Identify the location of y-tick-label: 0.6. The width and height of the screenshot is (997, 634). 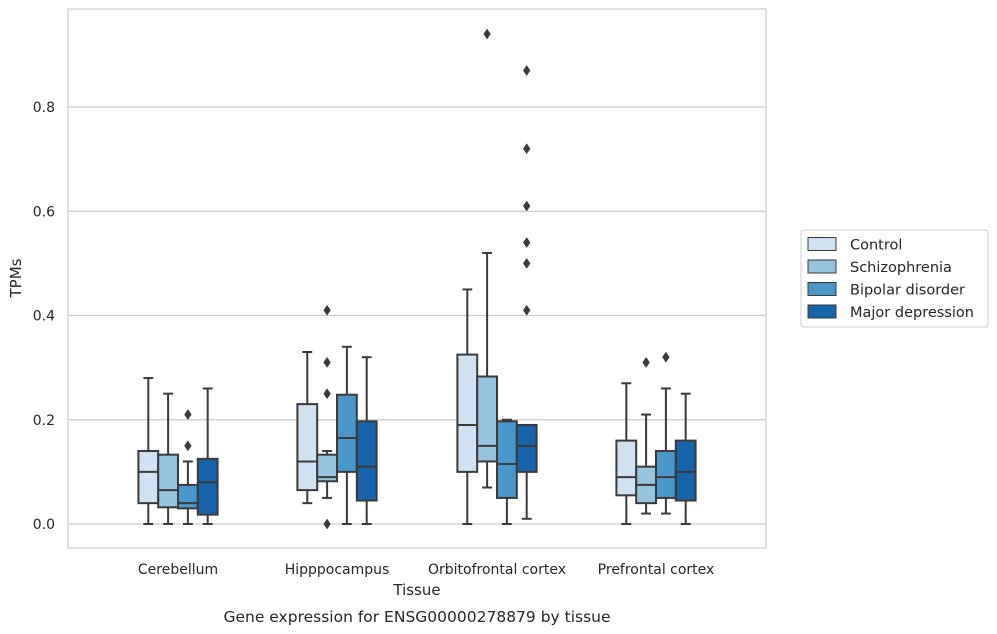
(44, 212).